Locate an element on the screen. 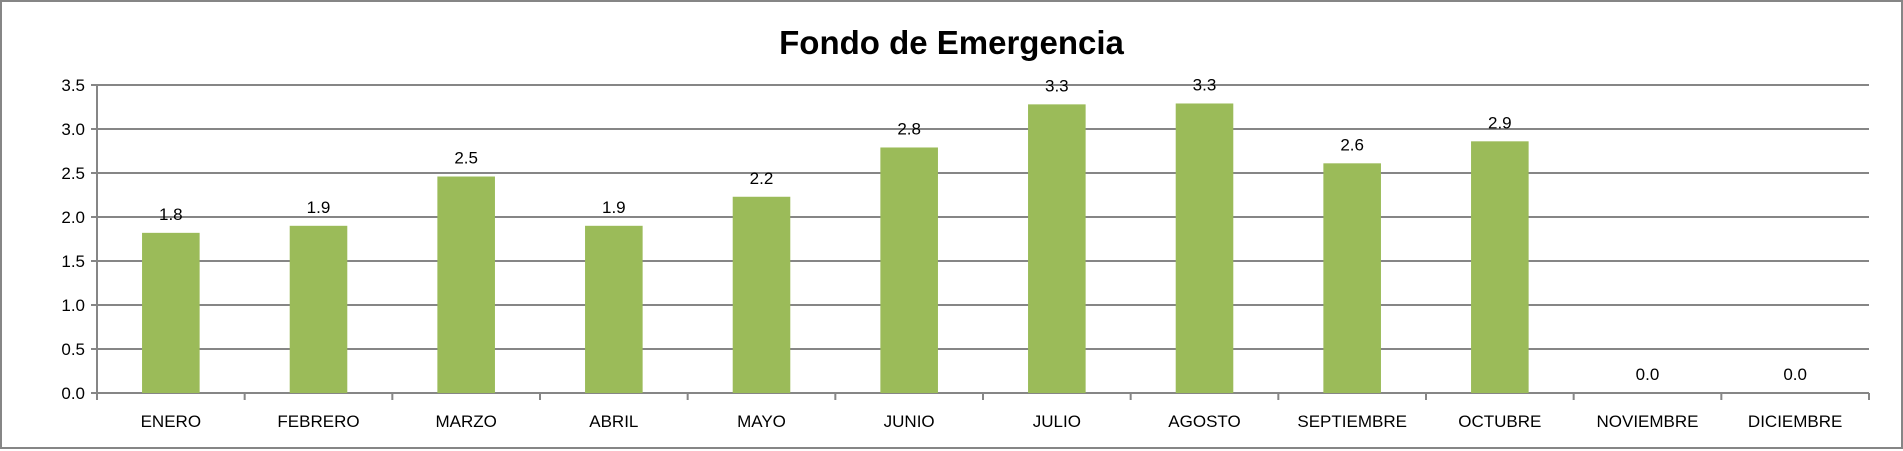 The image size is (1903, 451). y-tick-label: 0.0 is located at coordinates (73, 393).